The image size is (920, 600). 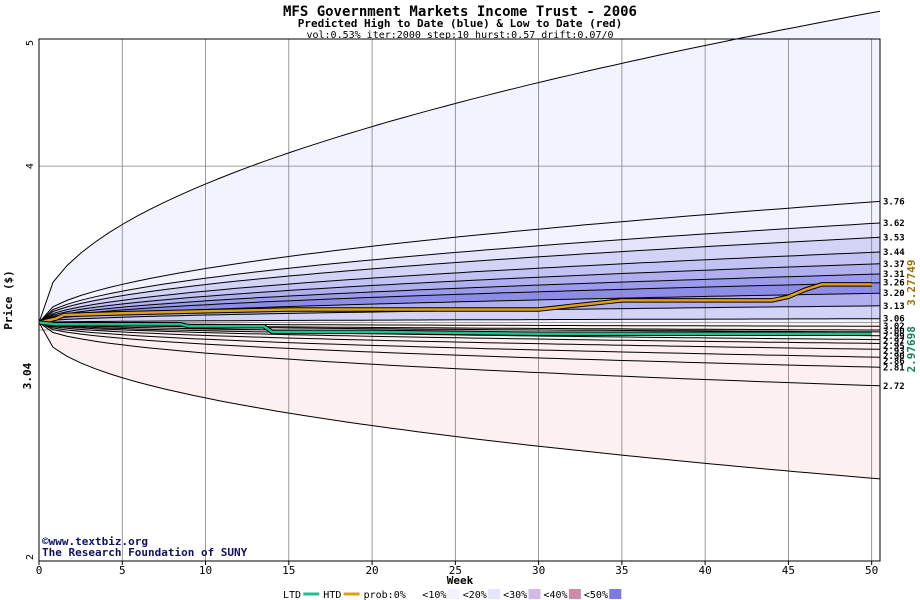 I want to click on x-tick-label-5: 5, so click(x=122, y=570).